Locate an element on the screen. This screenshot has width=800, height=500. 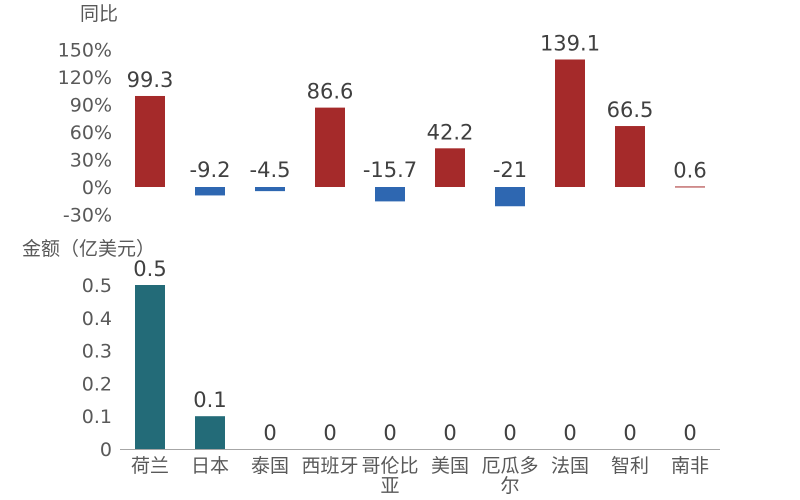
yoy-bar-南非 is located at coordinates (690, 187).